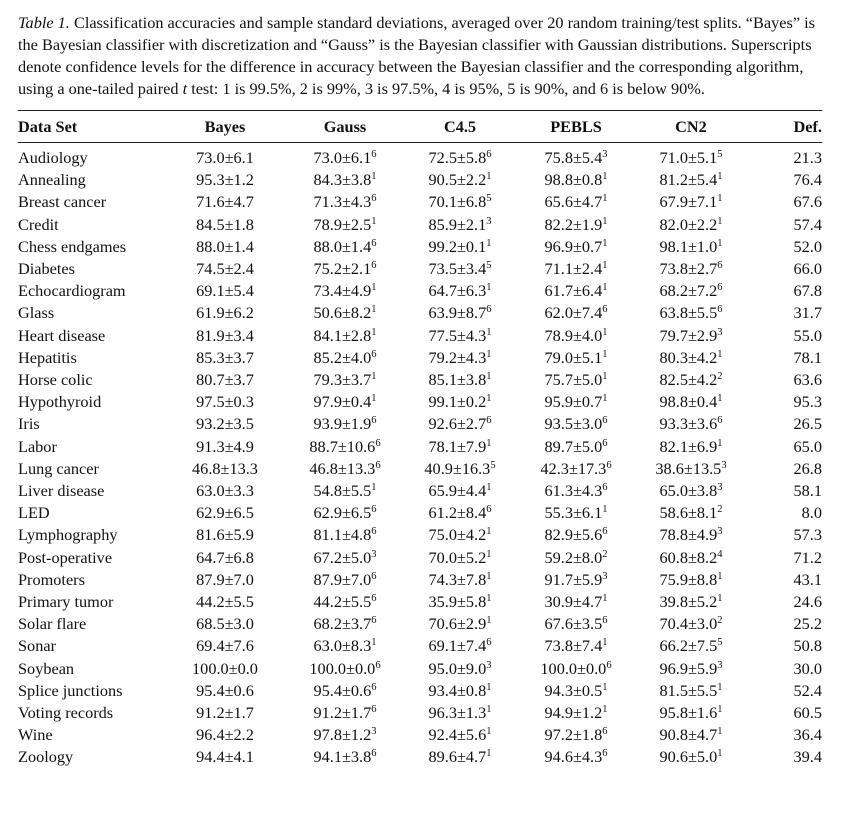  I want to click on cell-gauss: 62.9±6.56, so click(345, 513).